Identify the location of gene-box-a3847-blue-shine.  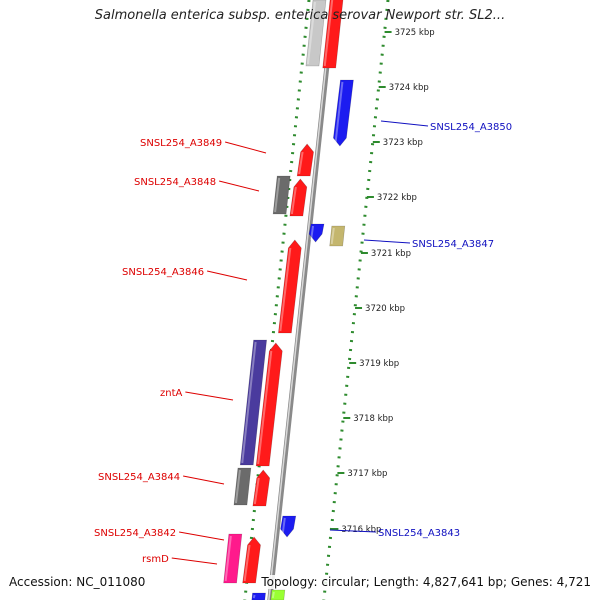
(312, 233).